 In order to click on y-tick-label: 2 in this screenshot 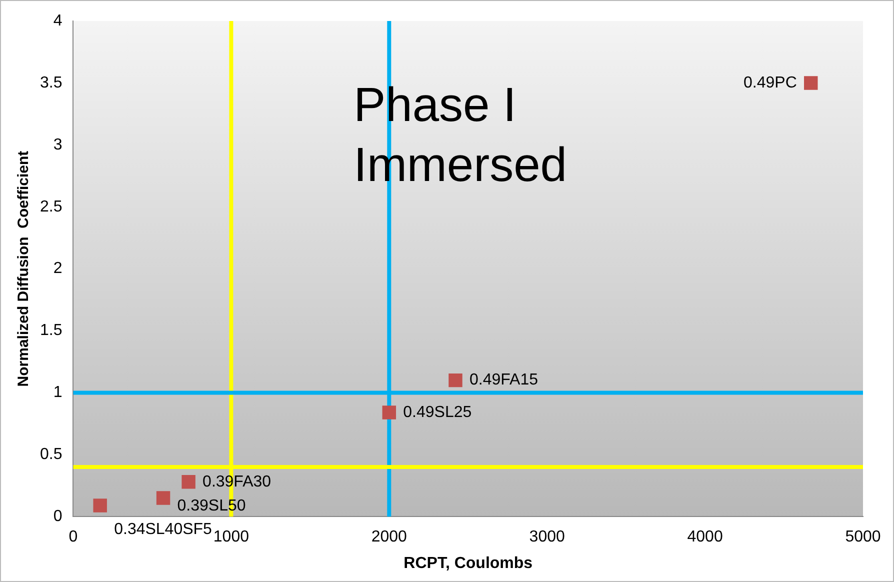, I will do `click(57, 269)`.